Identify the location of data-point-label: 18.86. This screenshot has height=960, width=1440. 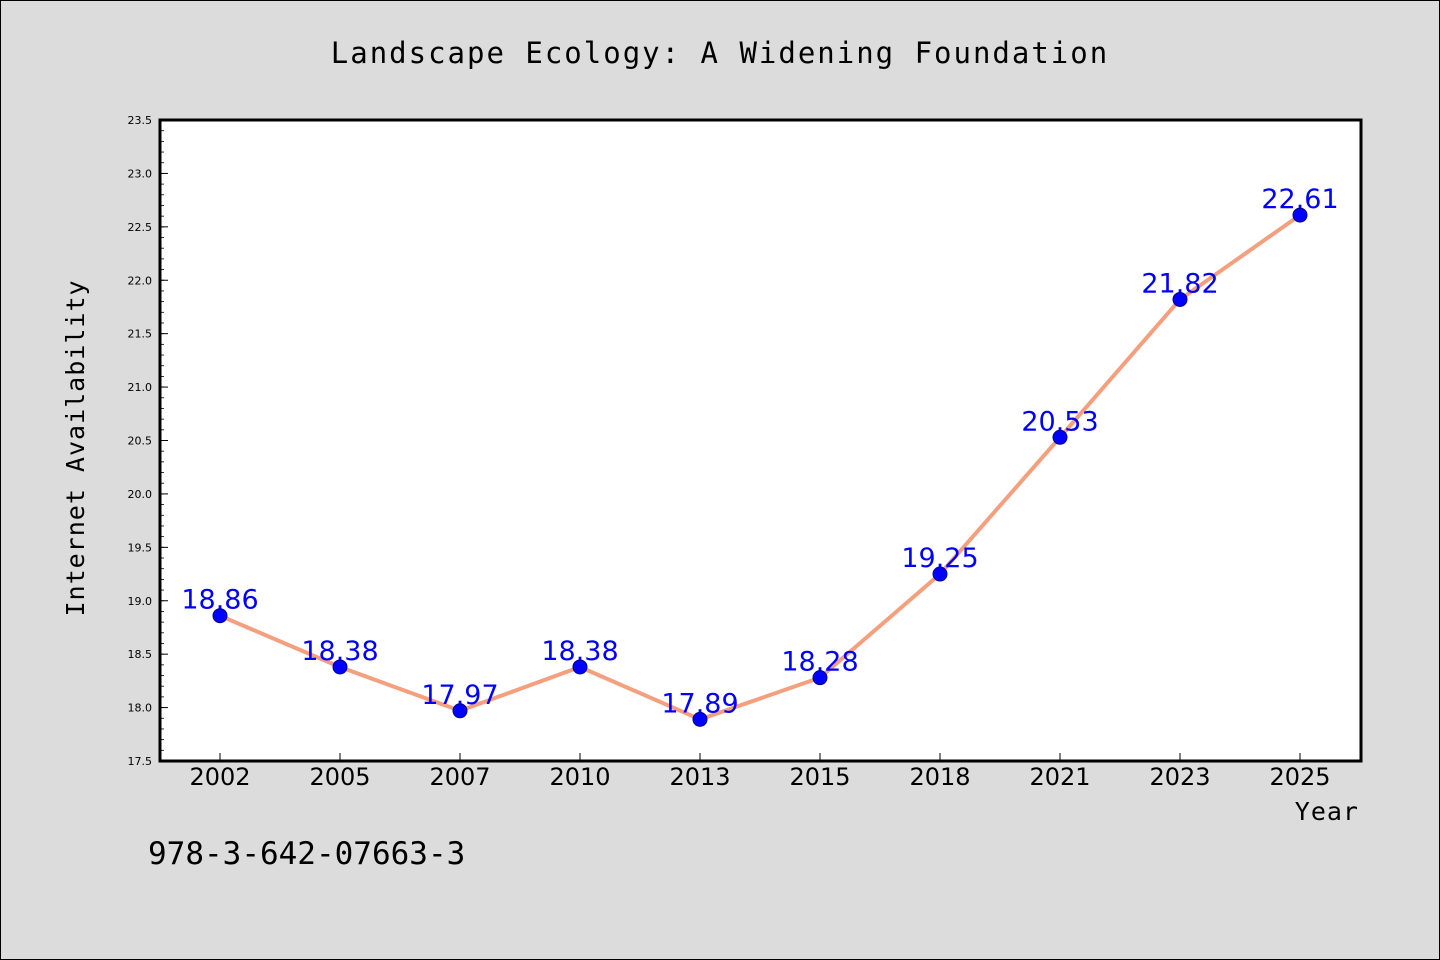
(219, 600).